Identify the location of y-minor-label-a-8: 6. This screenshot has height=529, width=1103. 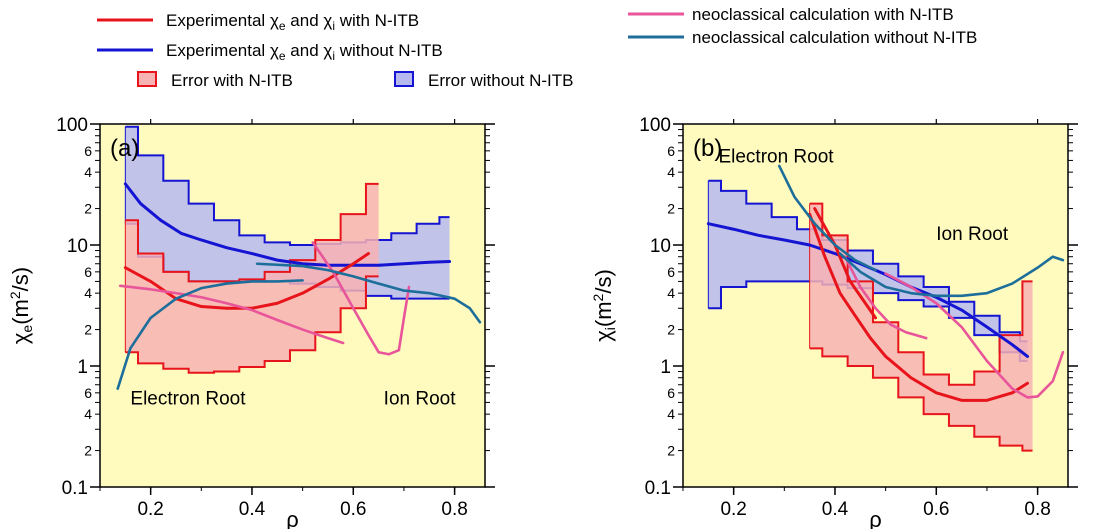
(88, 151).